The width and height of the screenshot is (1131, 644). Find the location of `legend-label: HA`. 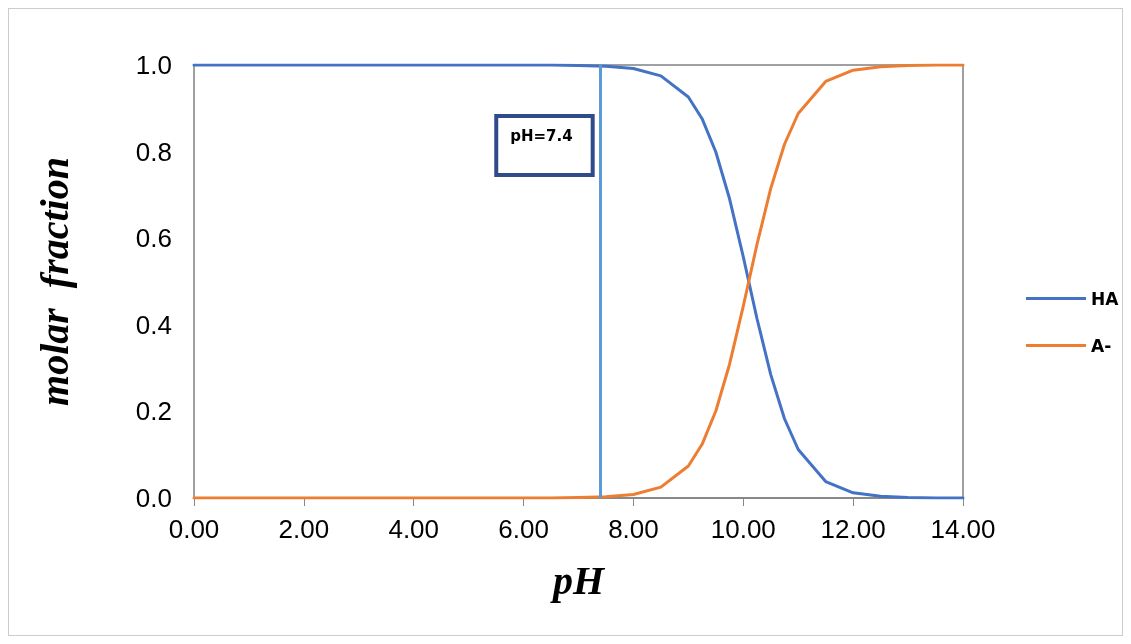

legend-label: HA is located at coordinates (1105, 298).